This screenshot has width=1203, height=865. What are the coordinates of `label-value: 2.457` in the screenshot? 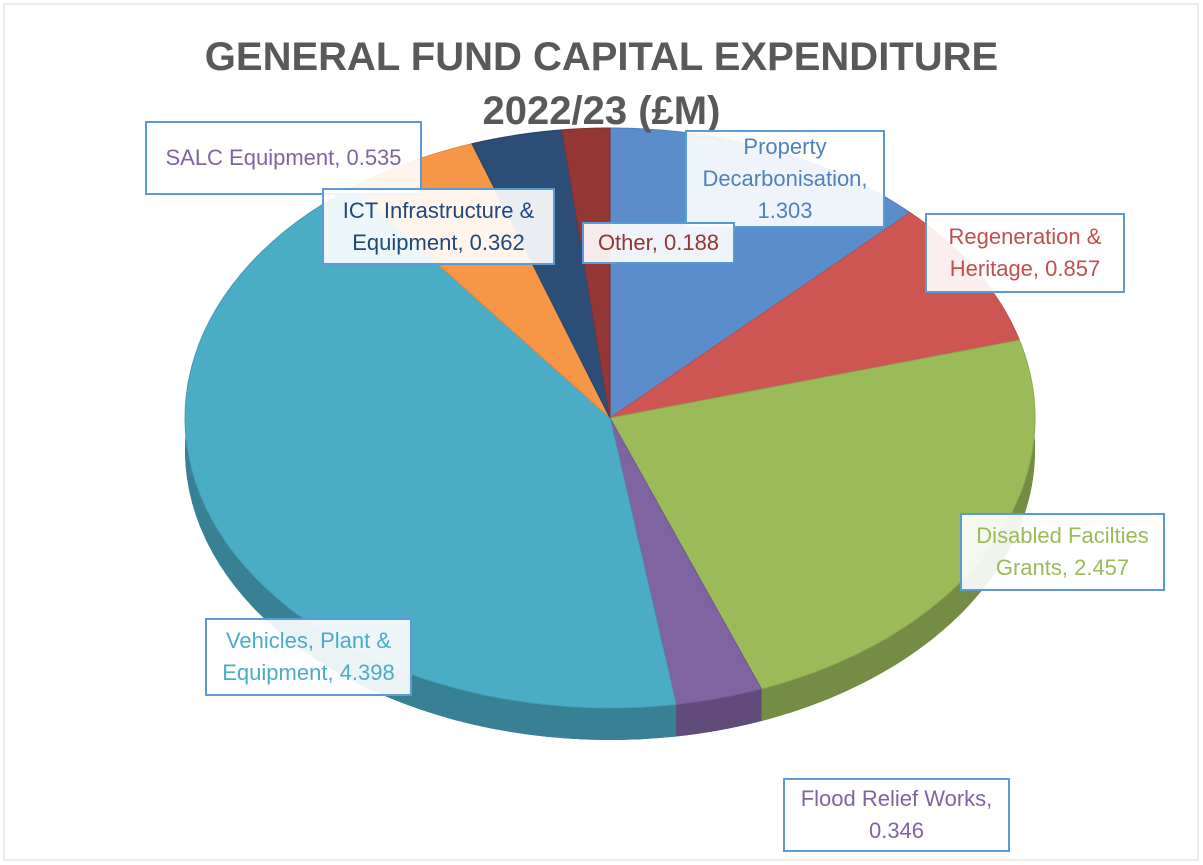 It's located at (1102, 567).